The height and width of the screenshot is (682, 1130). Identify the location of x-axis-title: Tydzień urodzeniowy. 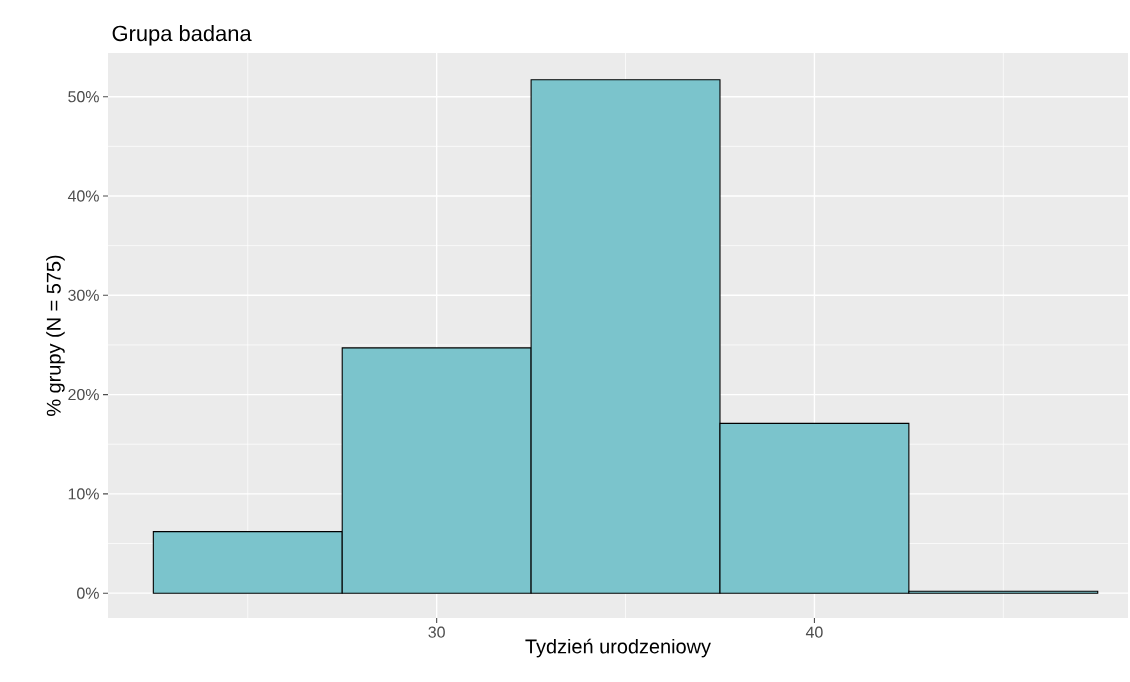
(618, 648).